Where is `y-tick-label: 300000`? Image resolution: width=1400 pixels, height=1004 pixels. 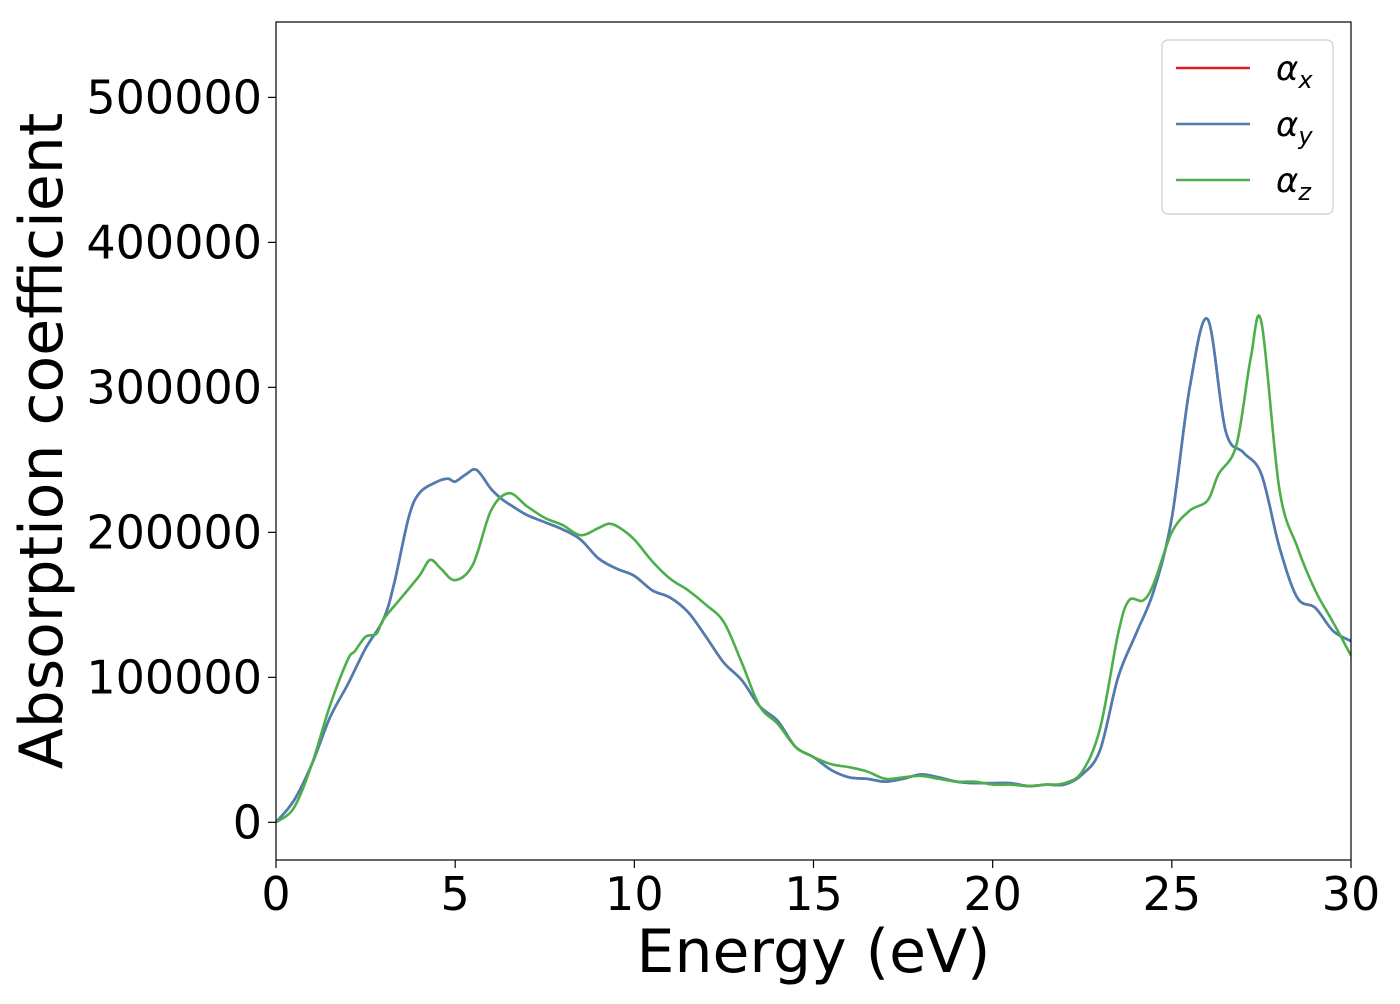 y-tick-label: 300000 is located at coordinates (174, 387).